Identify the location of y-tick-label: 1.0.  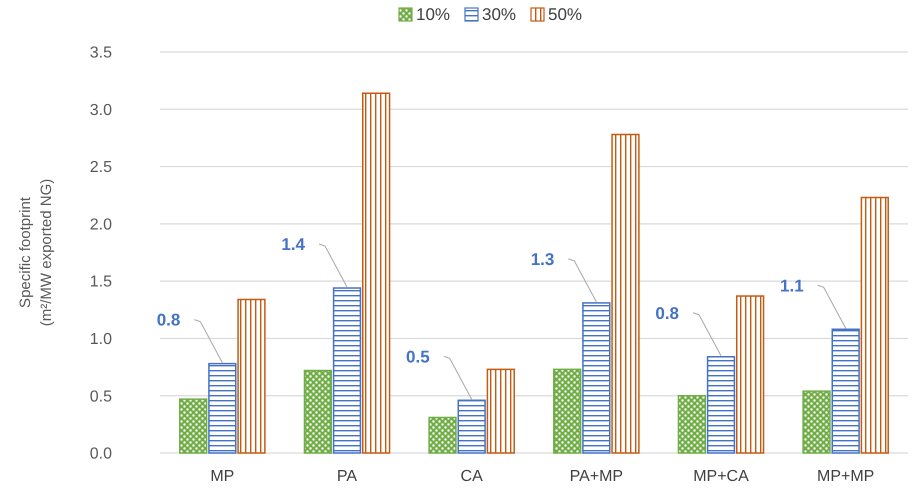
(101, 339).